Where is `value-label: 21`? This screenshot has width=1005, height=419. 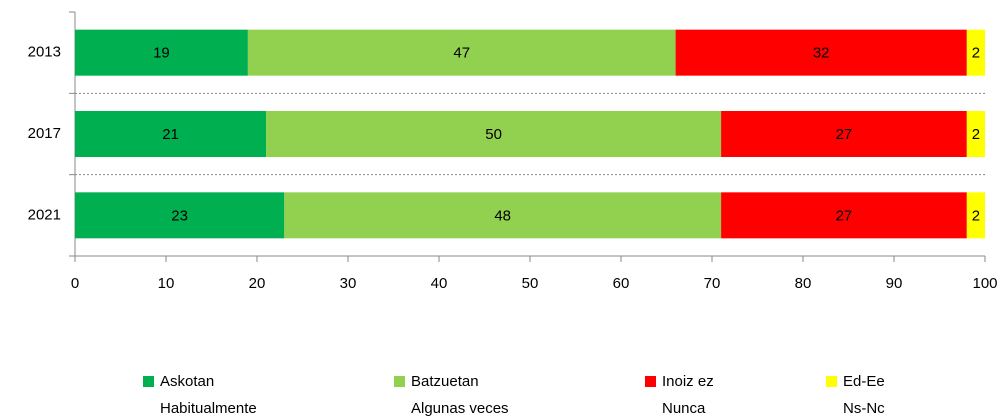
value-label: 21 is located at coordinates (170, 134).